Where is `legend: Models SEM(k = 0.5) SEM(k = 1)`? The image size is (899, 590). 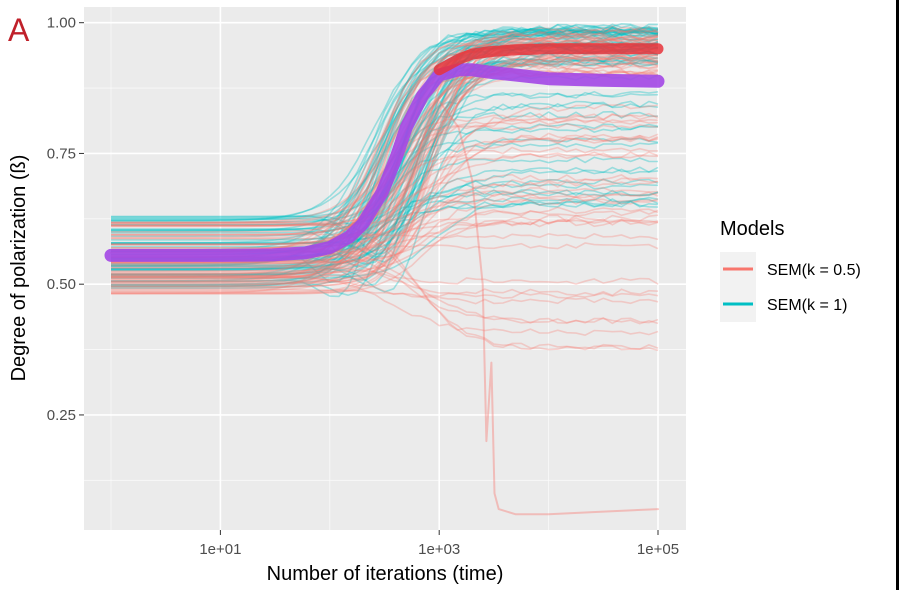
legend: Models SEM(k = 0.5) SEM(k = 1) is located at coordinates (790, 270).